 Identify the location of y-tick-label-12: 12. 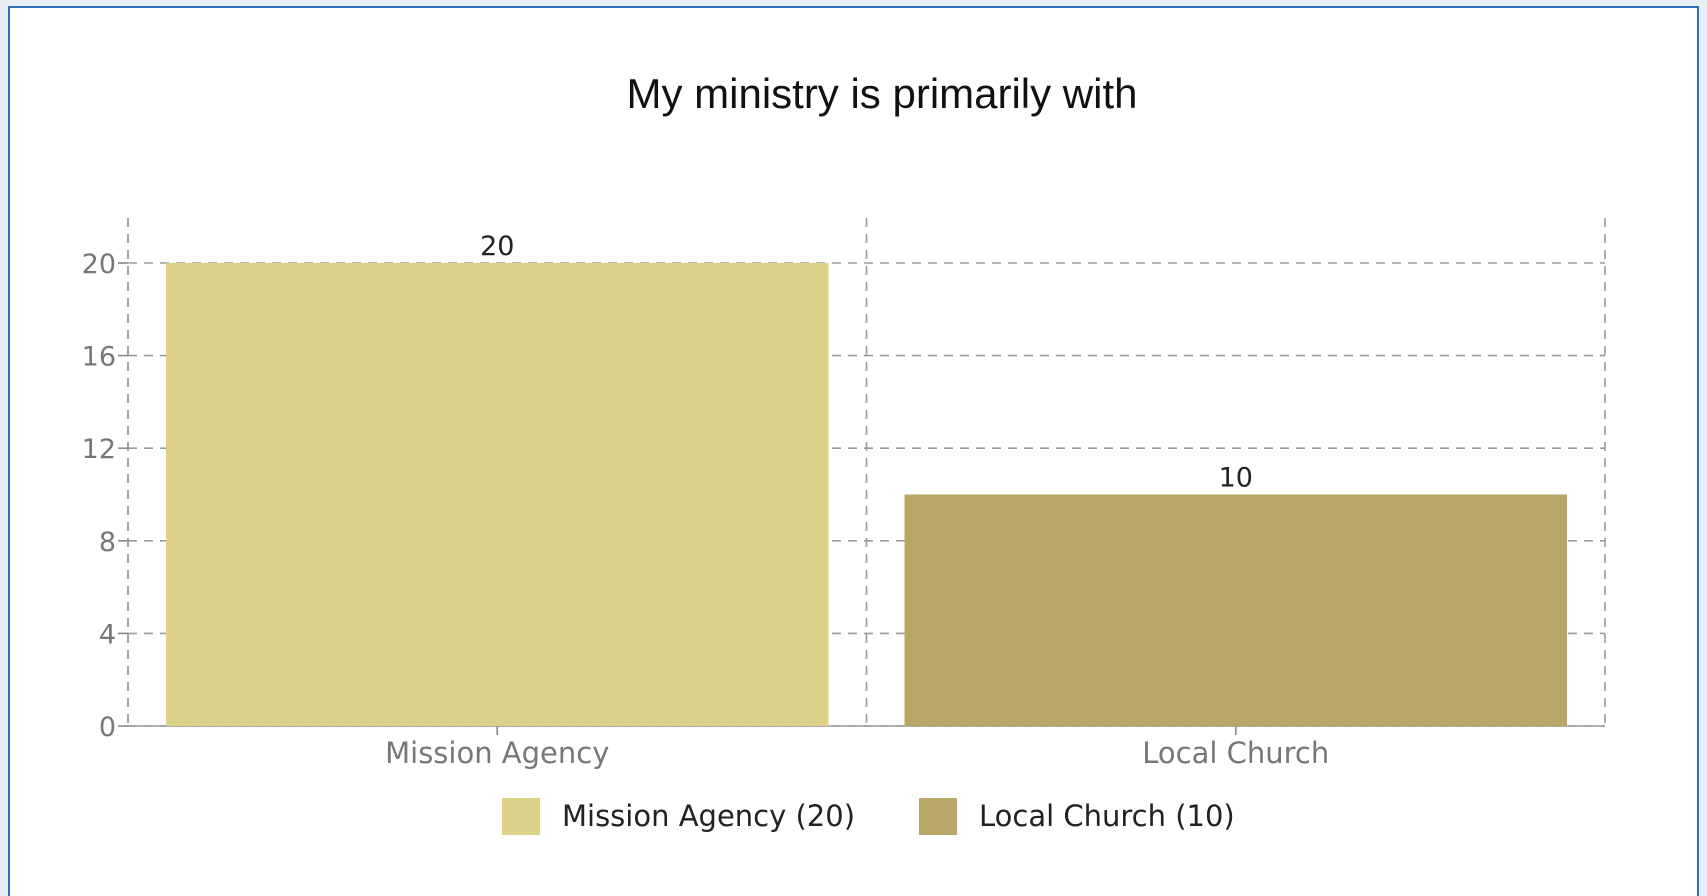
(99, 449).